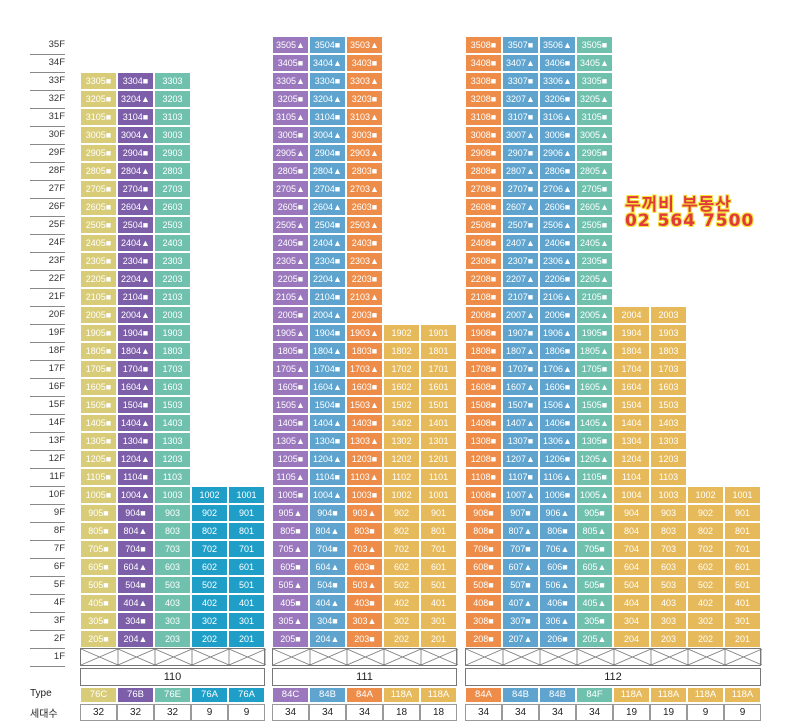 This screenshot has width=800, height=721. What do you see at coordinates (557, 495) in the screenshot?
I see `unit-cell: 1006■` at bounding box center [557, 495].